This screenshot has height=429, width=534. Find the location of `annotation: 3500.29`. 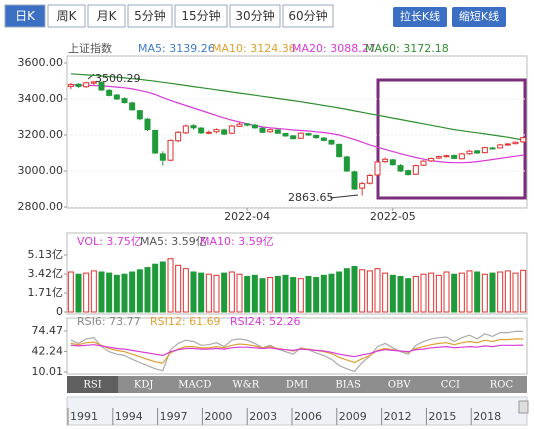

annotation: 3500.29 is located at coordinates (118, 78).